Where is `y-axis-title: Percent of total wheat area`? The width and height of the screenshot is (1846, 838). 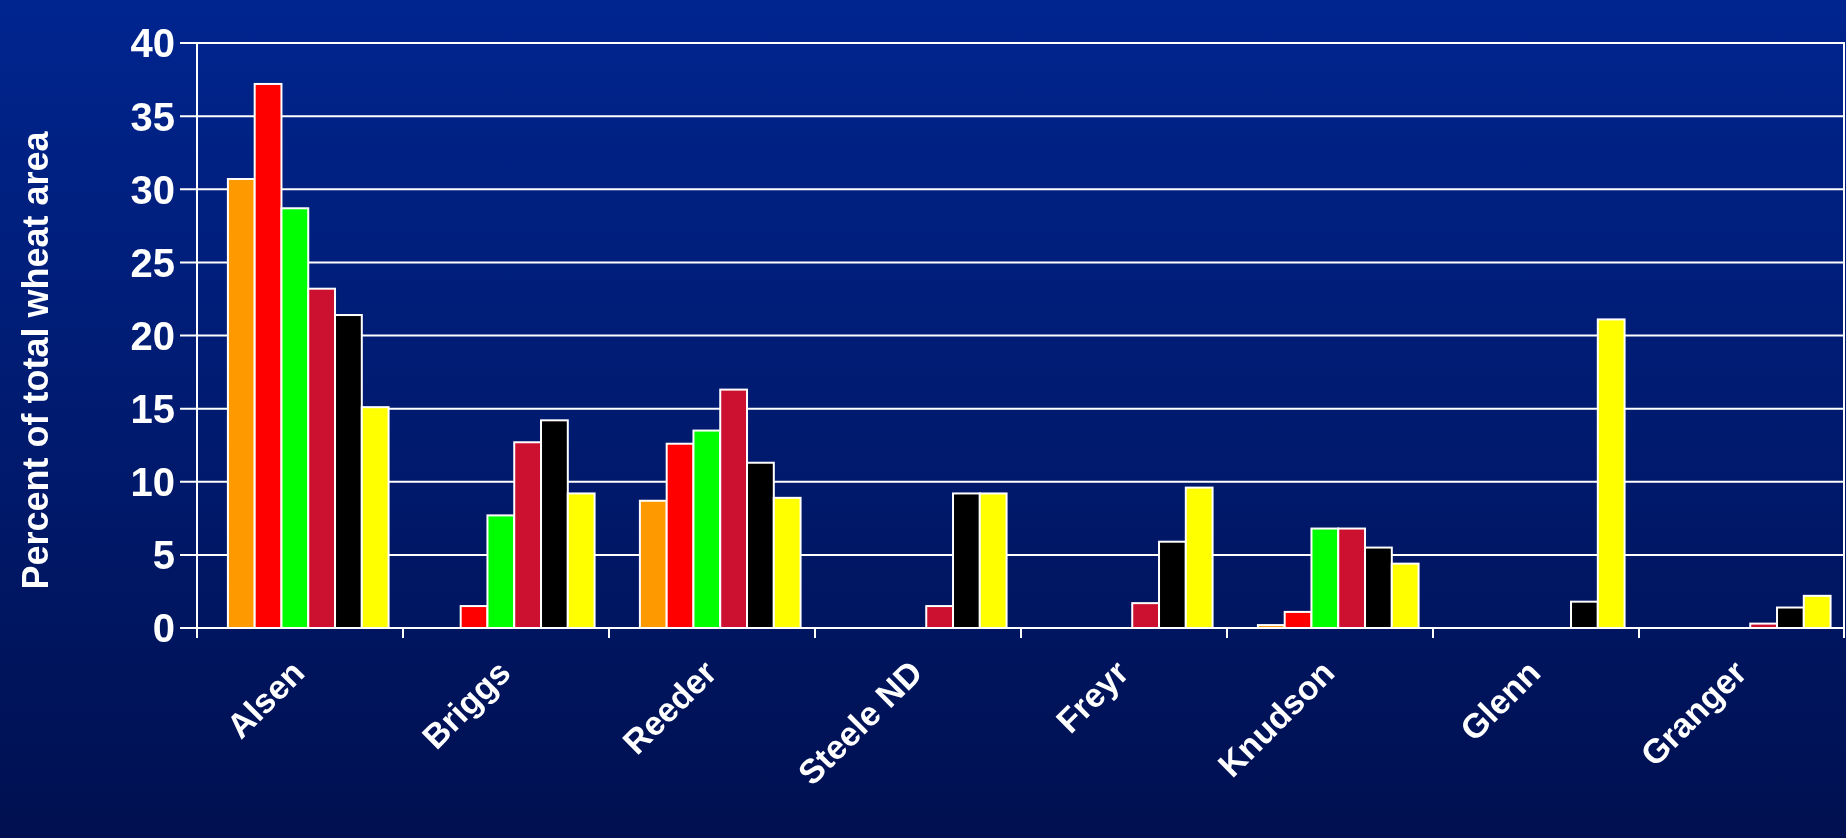 y-axis-title: Percent of total wheat area is located at coordinates (35, 360).